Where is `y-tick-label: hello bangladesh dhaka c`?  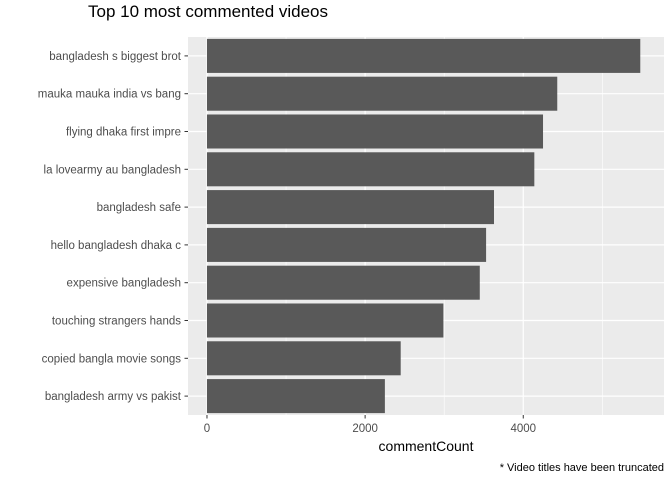 y-tick-label: hello bangladesh dhaka c is located at coordinates (116, 246).